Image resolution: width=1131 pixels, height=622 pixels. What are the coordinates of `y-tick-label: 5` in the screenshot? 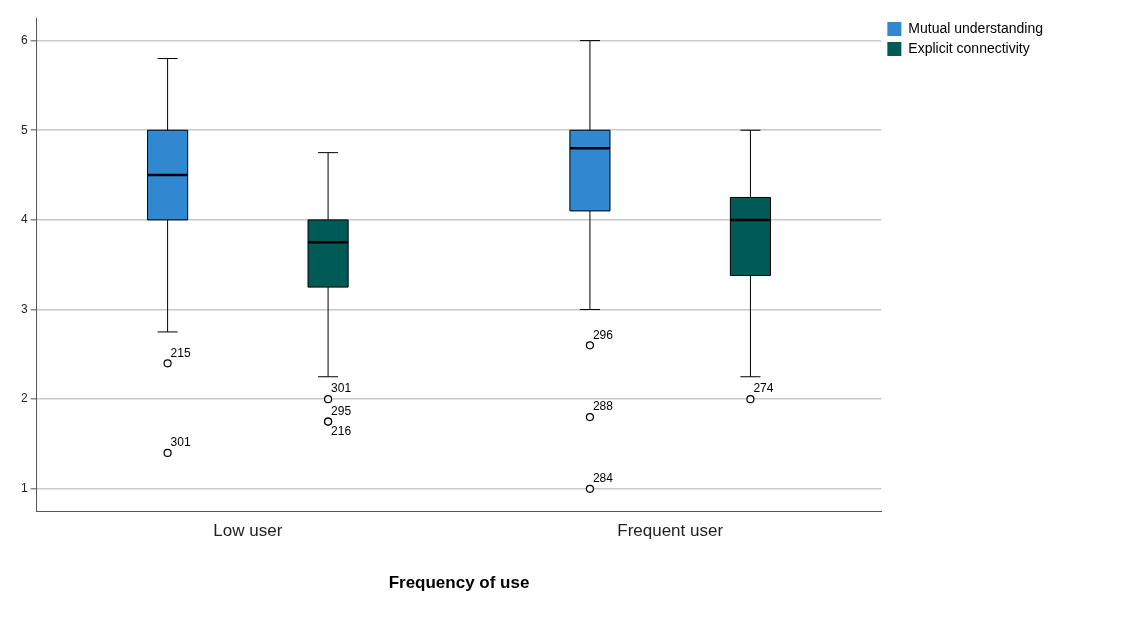 It's located at (24, 129).